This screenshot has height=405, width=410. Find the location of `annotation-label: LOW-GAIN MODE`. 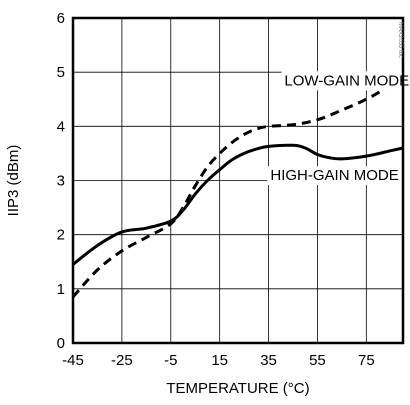

annotation-label: LOW-GAIN MODE is located at coordinates (346, 80).